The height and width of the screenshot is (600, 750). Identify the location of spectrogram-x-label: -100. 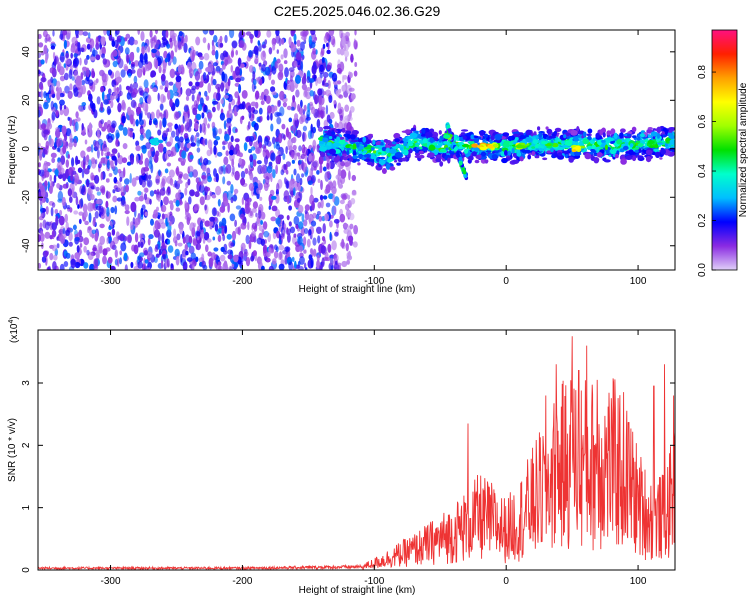
(374, 281).